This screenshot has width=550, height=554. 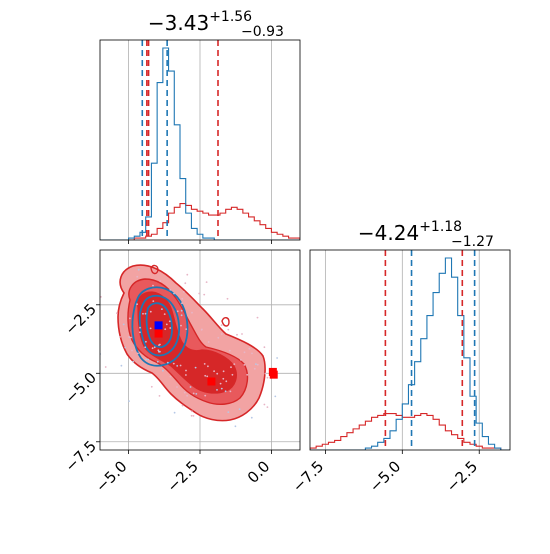 I want to click on scatter-points, so click(x=185, y=348).